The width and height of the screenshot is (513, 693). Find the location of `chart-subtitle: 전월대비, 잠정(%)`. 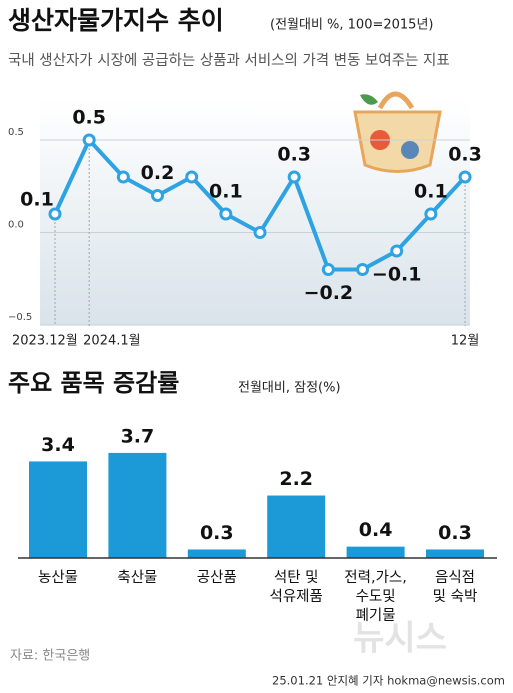

chart-subtitle: 전월대비, 잠정(%) is located at coordinates (289, 388).